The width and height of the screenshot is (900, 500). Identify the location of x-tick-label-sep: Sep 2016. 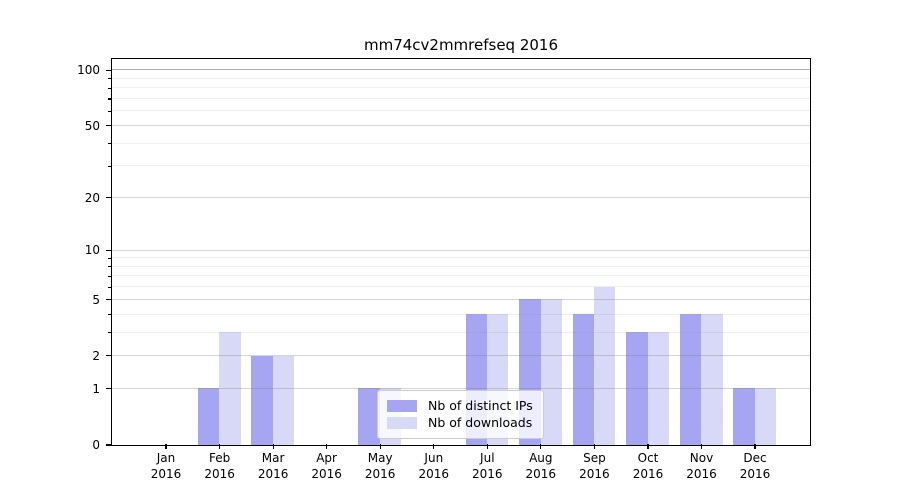
(594, 466).